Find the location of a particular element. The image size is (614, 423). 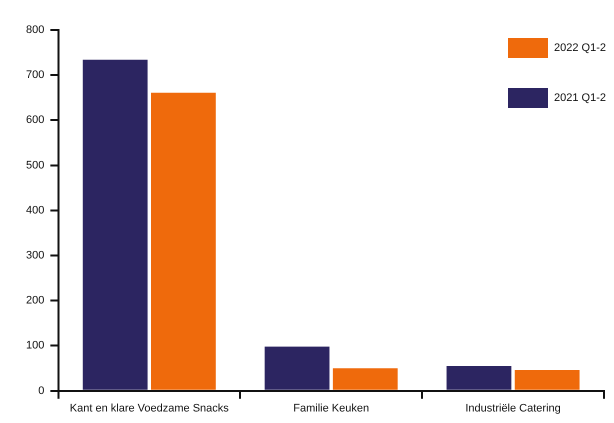

y-tick-label: 600 is located at coordinates (35, 120).